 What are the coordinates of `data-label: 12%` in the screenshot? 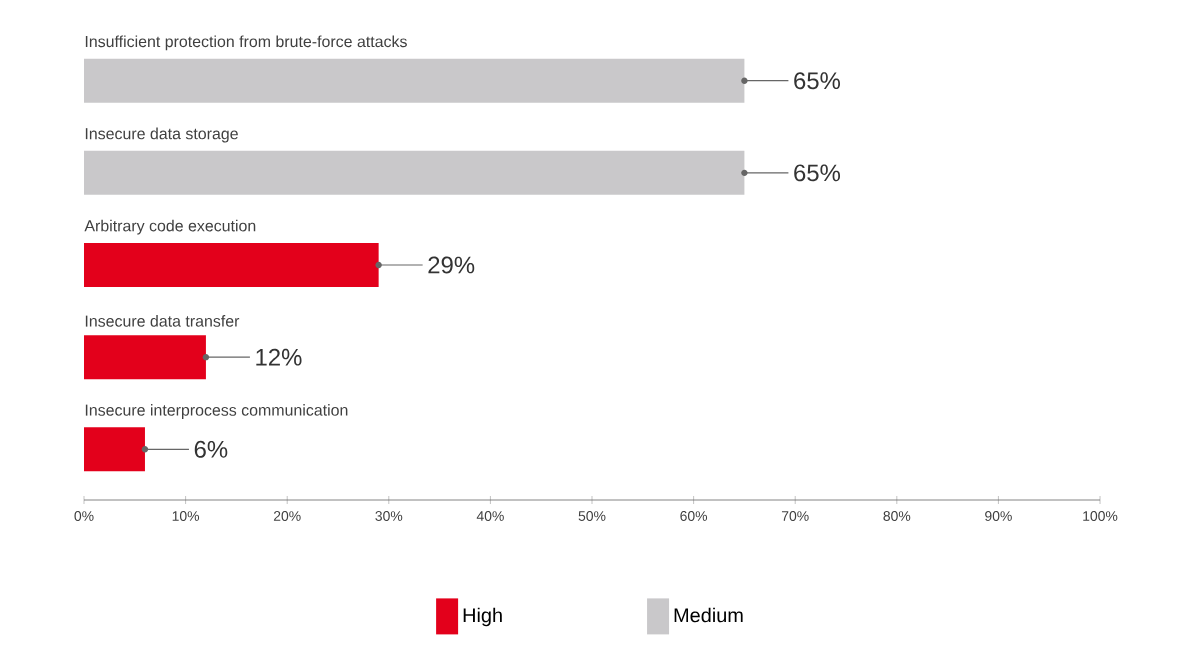 It's located at (279, 357).